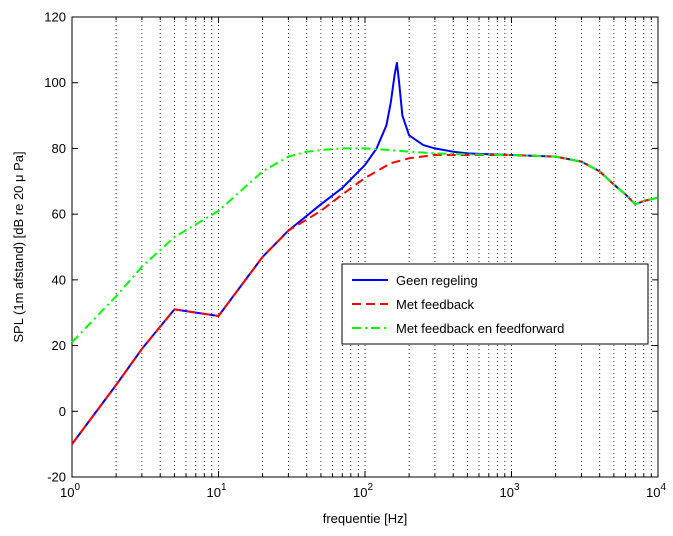 The image size is (673, 536). What do you see at coordinates (55, 247) in the screenshot?
I see `y-tick-labels: -20 0 20 40 60 80 100 120` at bounding box center [55, 247].